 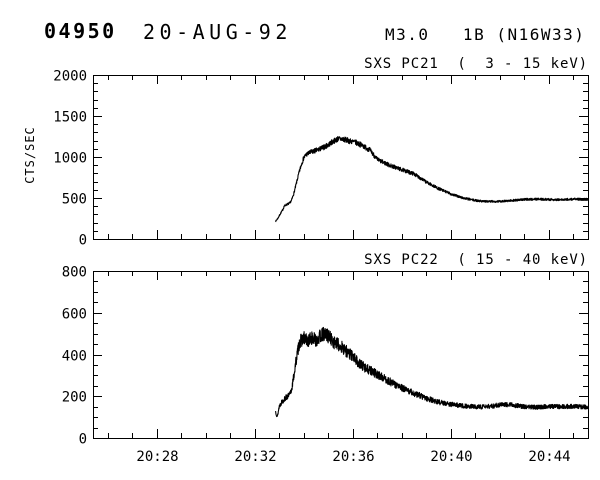 I want to click on x-tick-label: 20:28, so click(x=157, y=457).